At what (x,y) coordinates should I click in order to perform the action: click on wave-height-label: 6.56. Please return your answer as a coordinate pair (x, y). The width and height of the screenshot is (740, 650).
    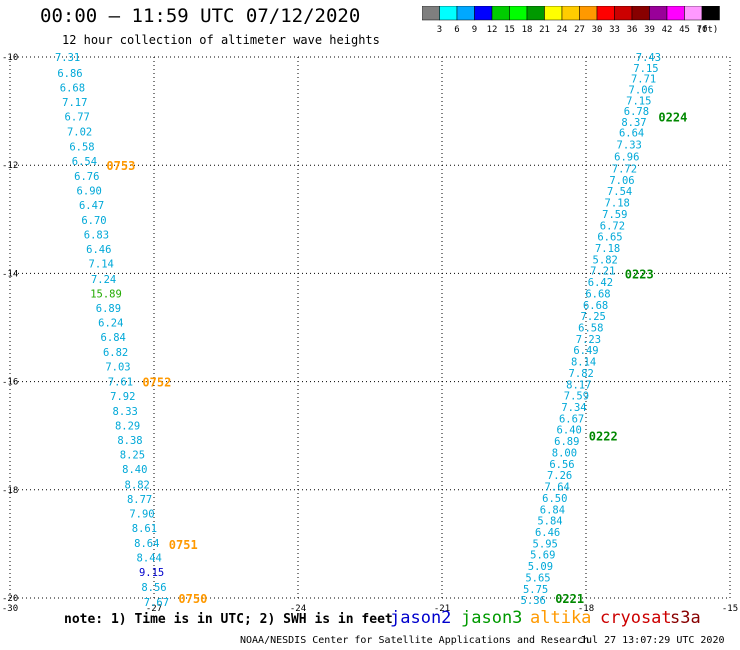
    Looking at the image, I should click on (561, 465).